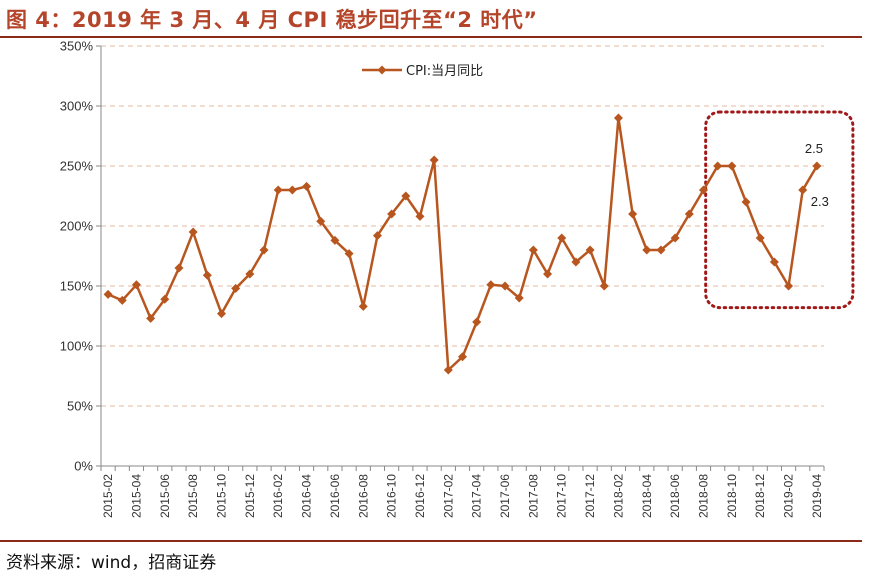 The image size is (882, 583). What do you see at coordinates (77, 226) in the screenshot?
I see `y-tick-label: 200%` at bounding box center [77, 226].